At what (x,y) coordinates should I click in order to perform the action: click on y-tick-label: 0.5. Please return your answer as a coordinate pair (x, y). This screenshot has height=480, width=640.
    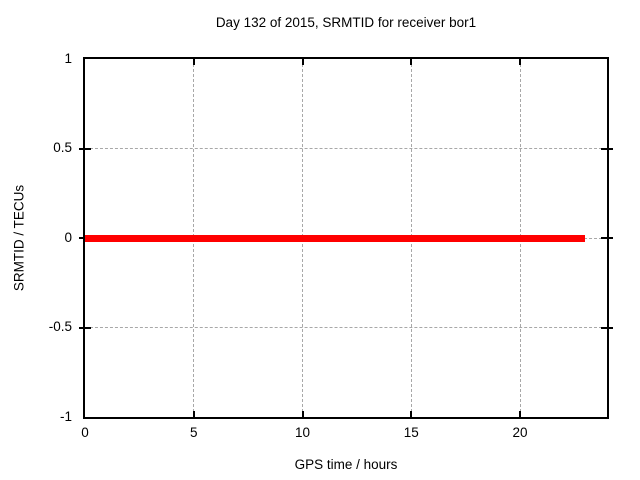
    Looking at the image, I should click on (62, 147).